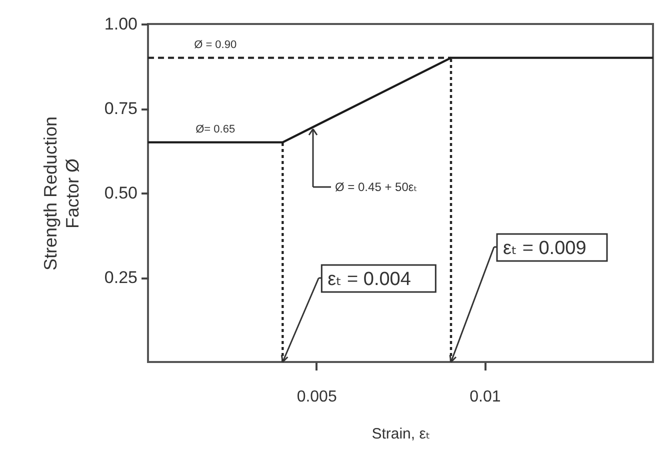 Image resolution: width=657 pixels, height=450 pixels. Describe the element at coordinates (316, 397) in the screenshot. I see `x-tick-label: 0.005` at that location.